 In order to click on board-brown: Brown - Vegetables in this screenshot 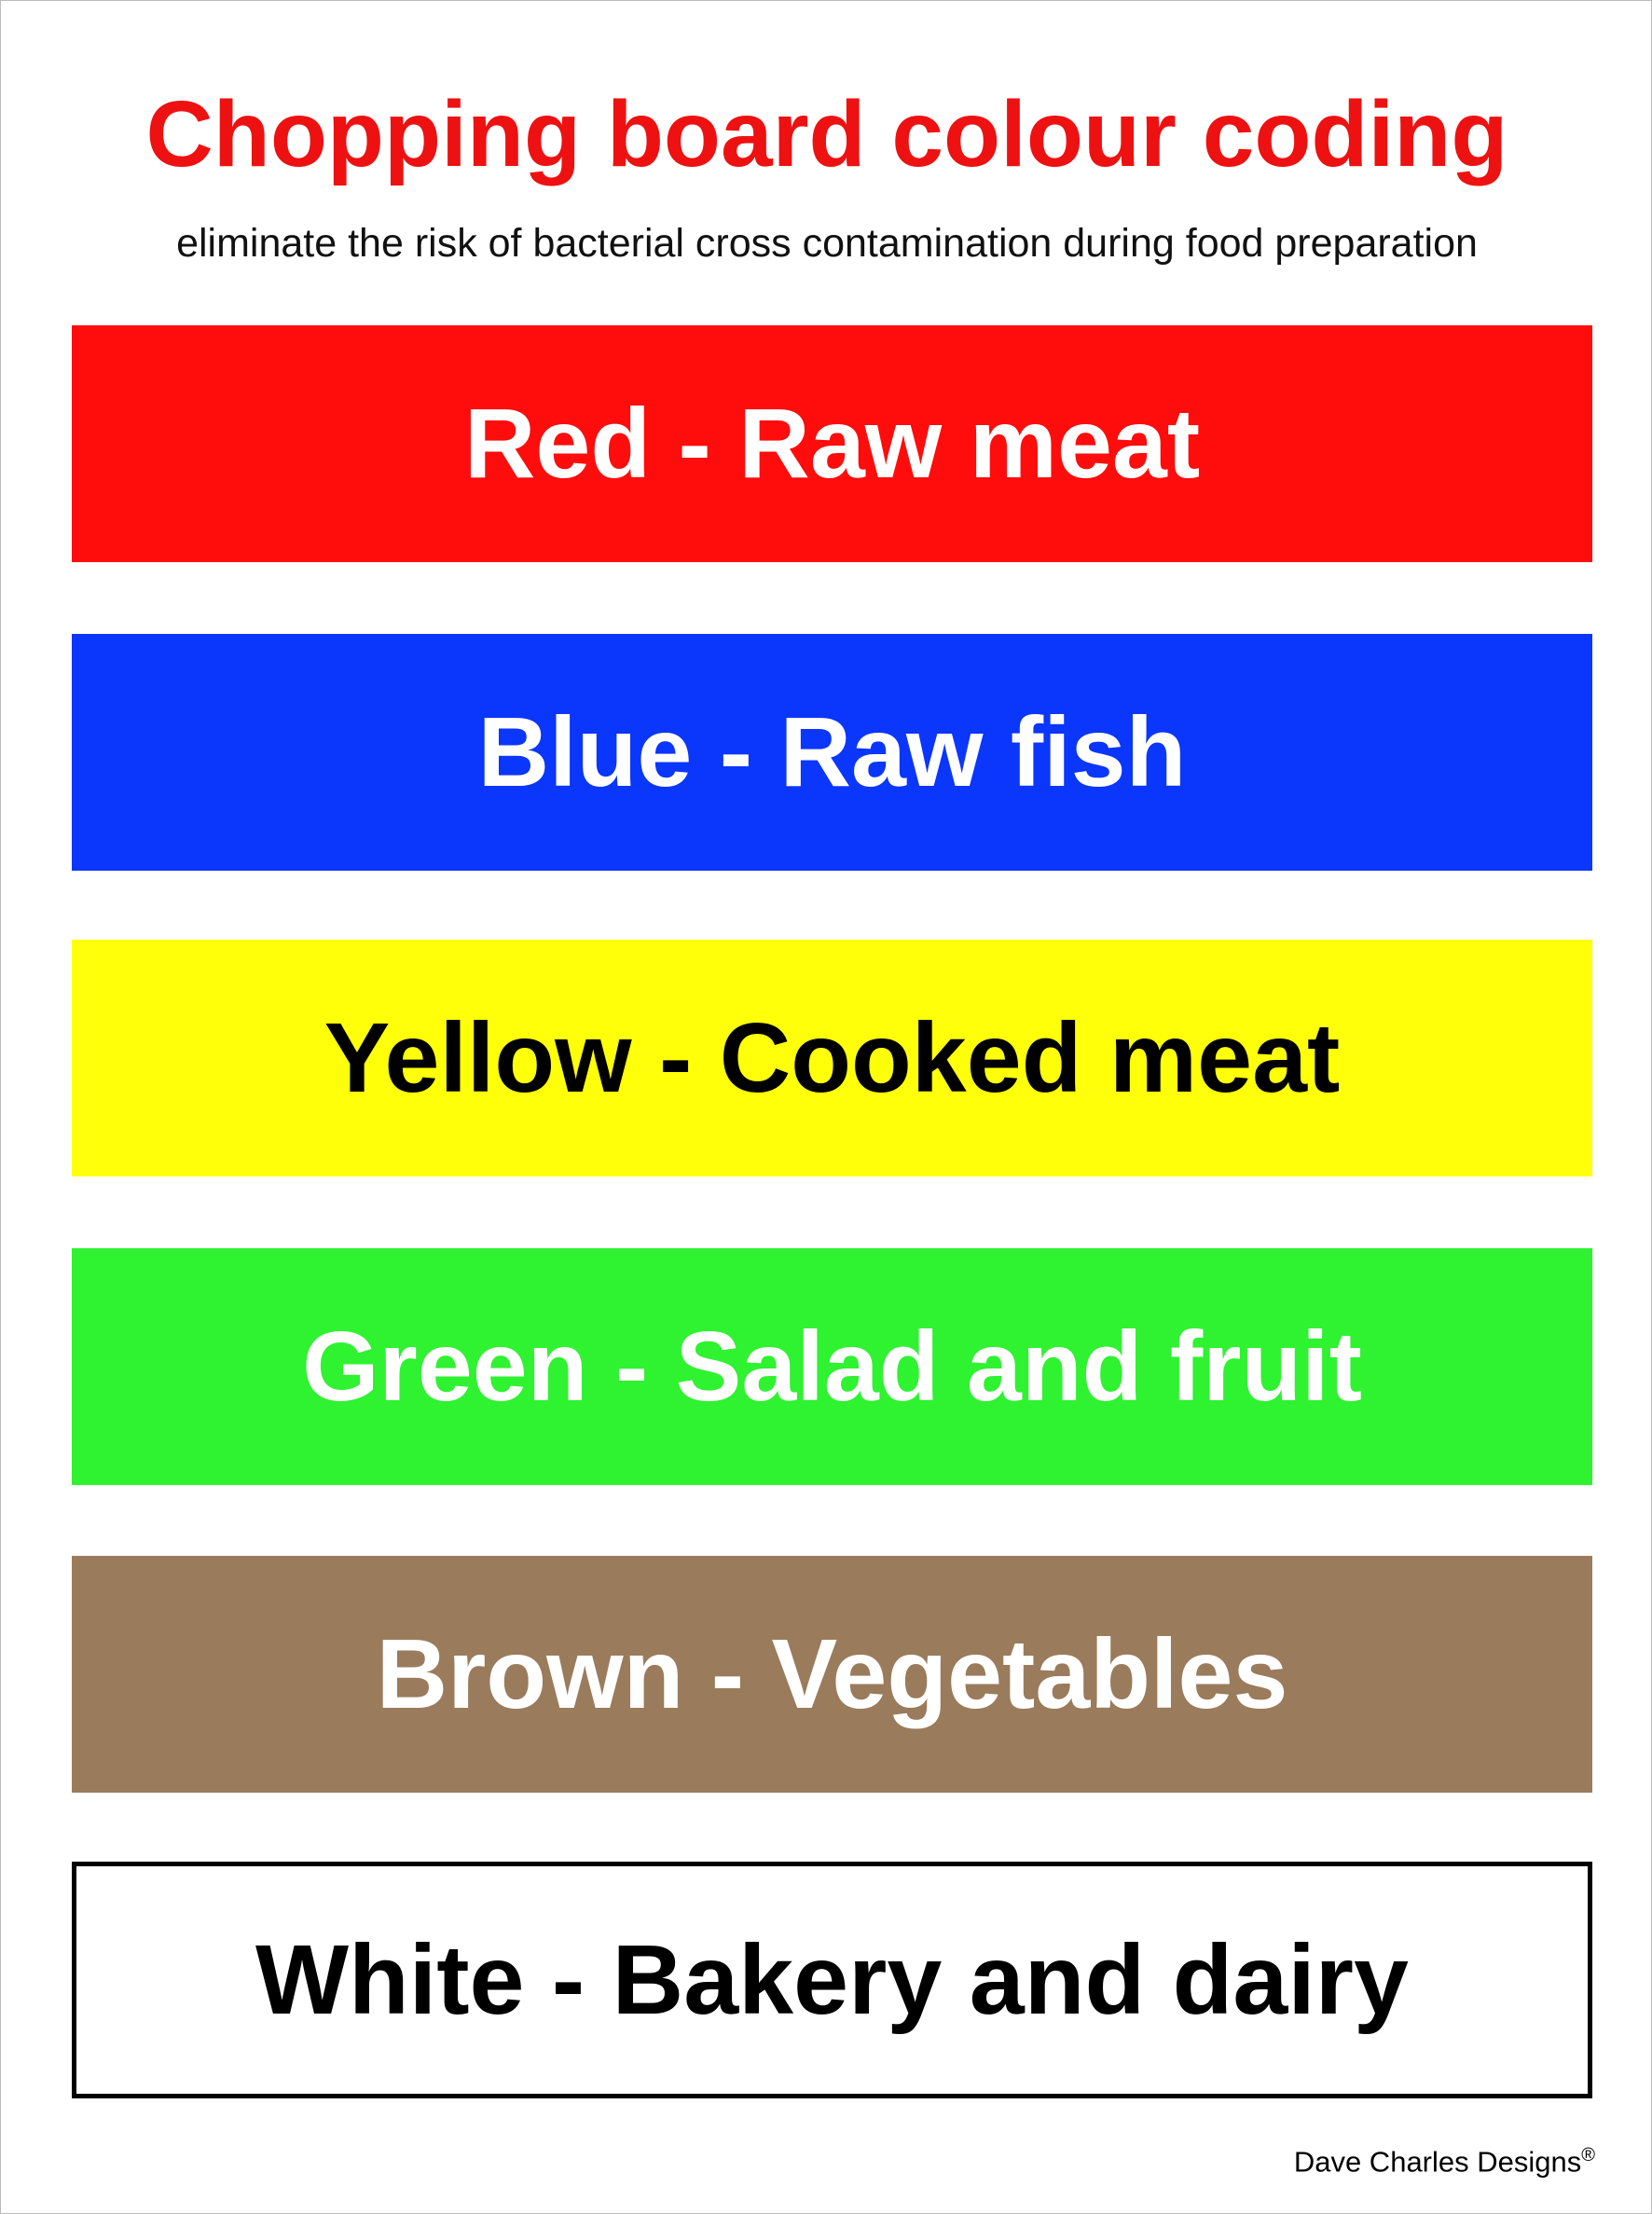, I will do `click(832, 1674)`.